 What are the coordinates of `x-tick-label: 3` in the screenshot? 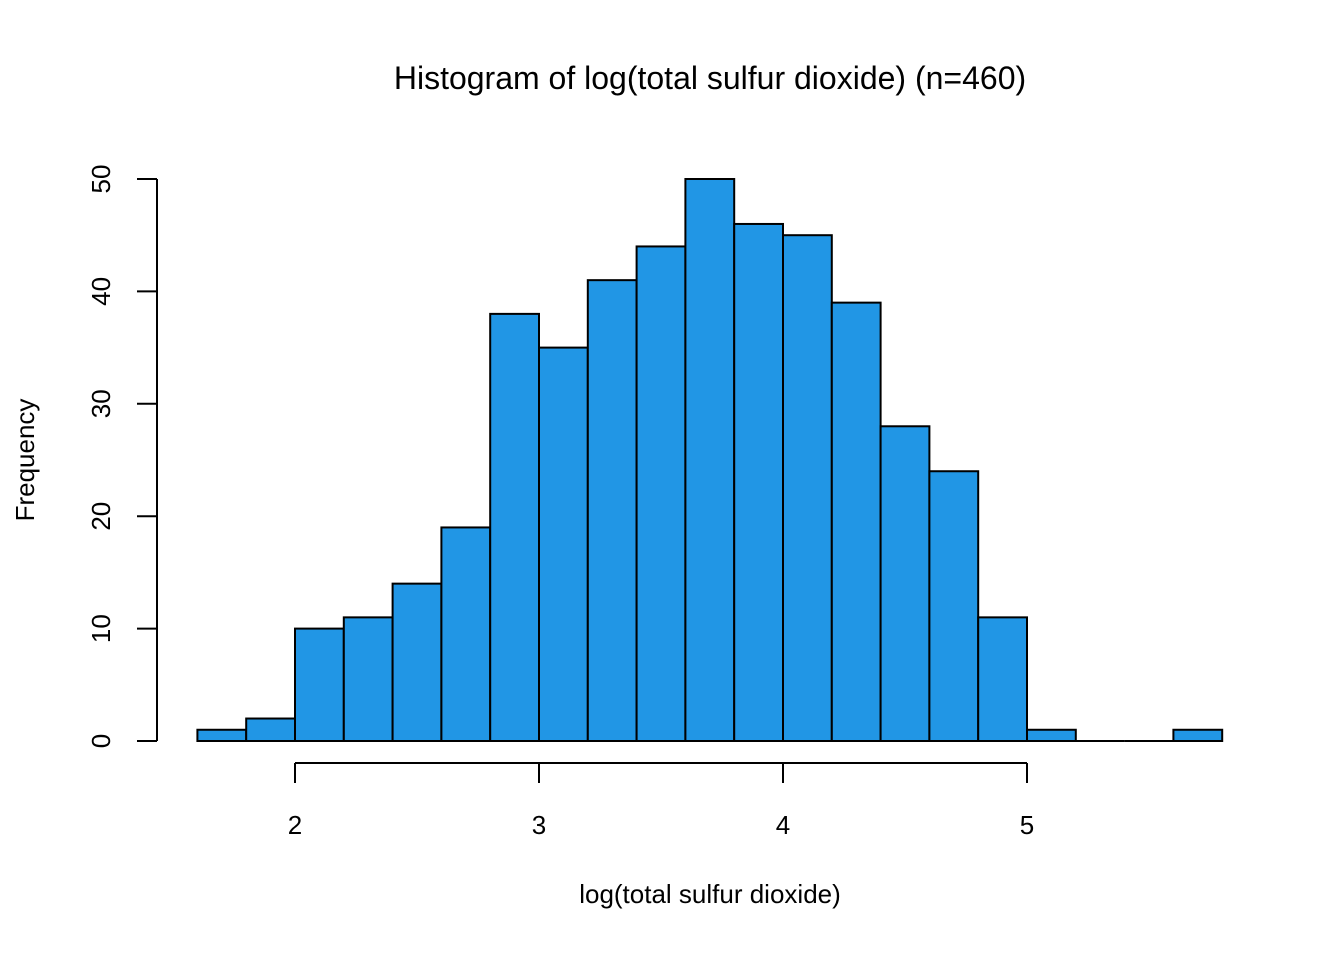 It's located at (539, 825).